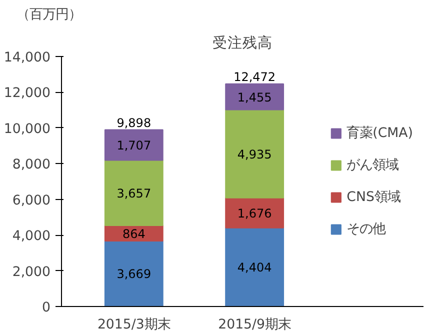 This screenshot has width=433, height=335. Describe the element at coordinates (49, 15) in the screenshot. I see `y-axis-title: （百万円）` at that location.